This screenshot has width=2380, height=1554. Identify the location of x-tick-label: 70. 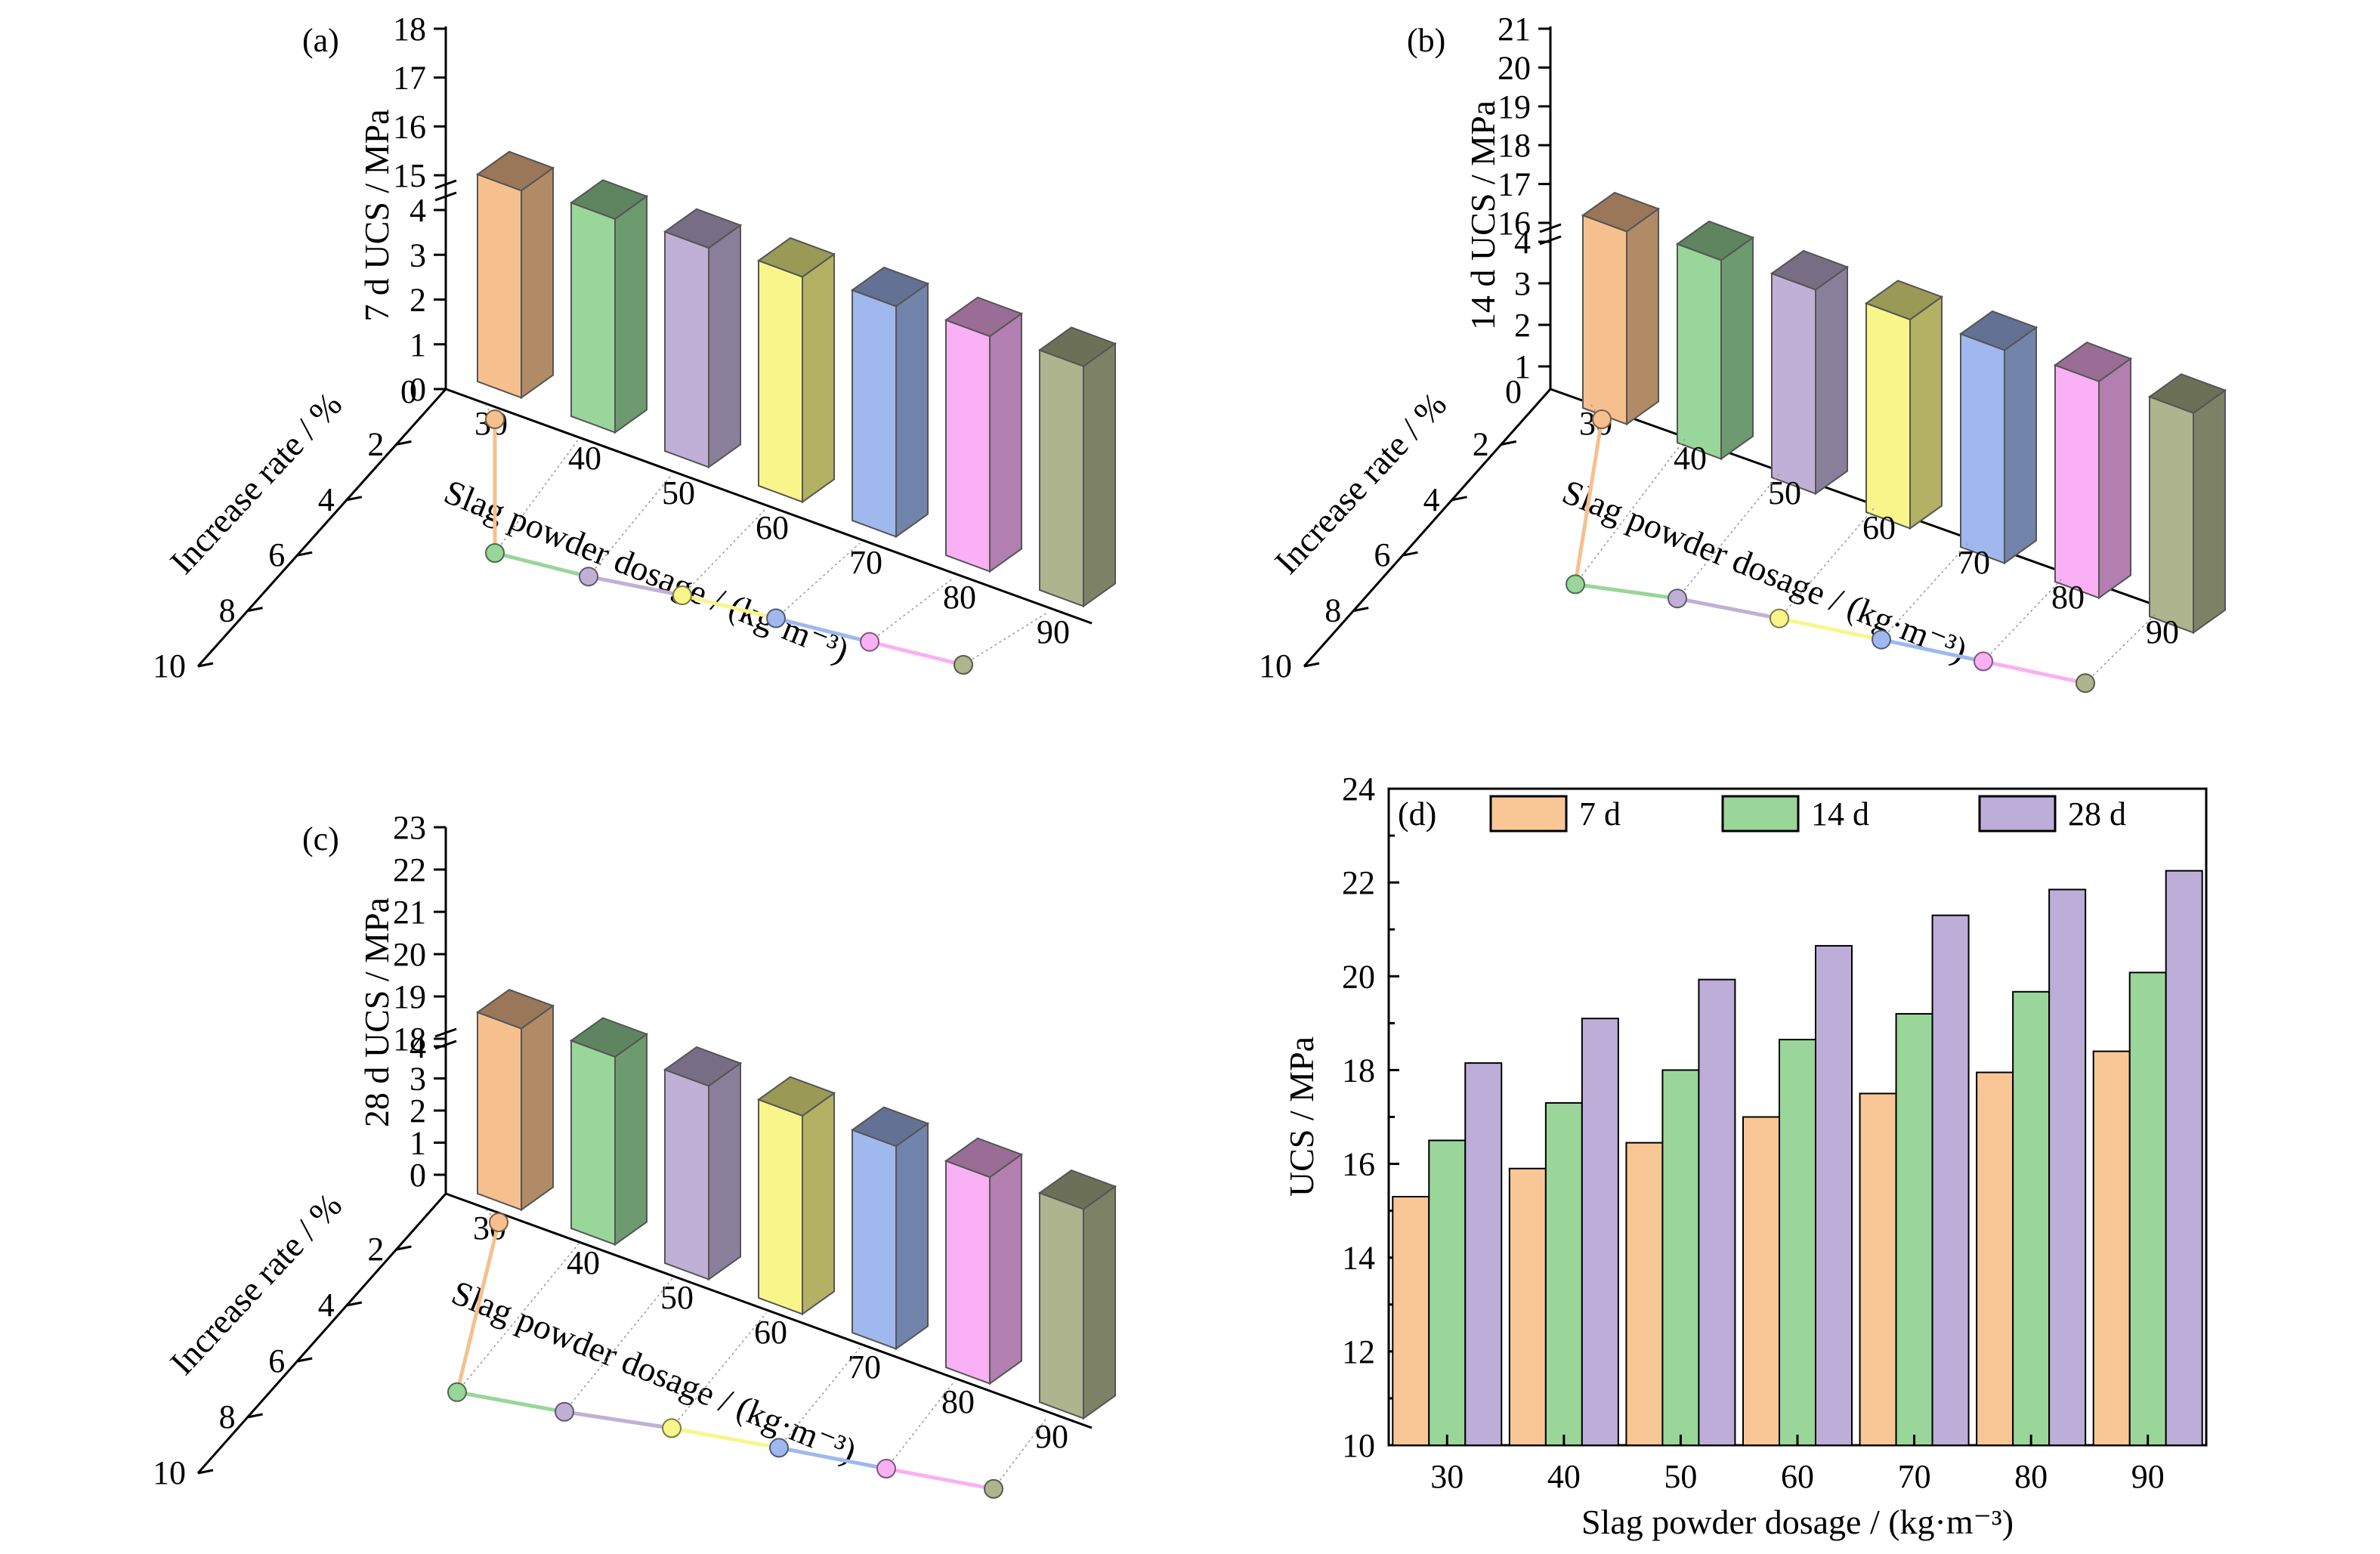
(864, 1367).